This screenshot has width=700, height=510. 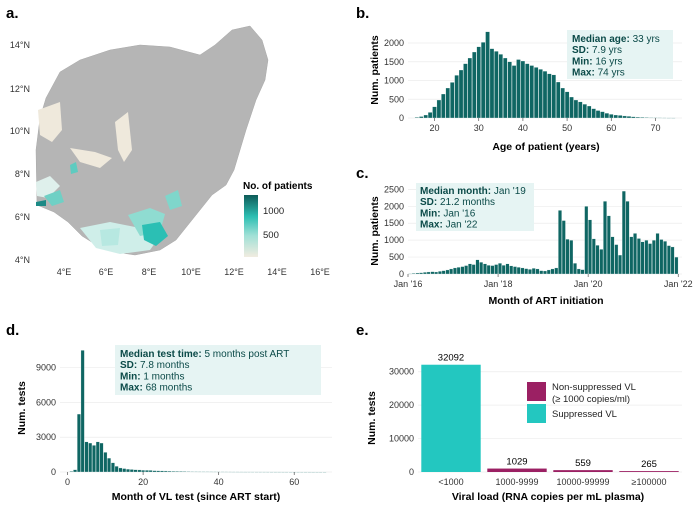 What do you see at coordinates (430, 202) in the screenshot?
I see `art-stat-label: SD:` at bounding box center [430, 202].